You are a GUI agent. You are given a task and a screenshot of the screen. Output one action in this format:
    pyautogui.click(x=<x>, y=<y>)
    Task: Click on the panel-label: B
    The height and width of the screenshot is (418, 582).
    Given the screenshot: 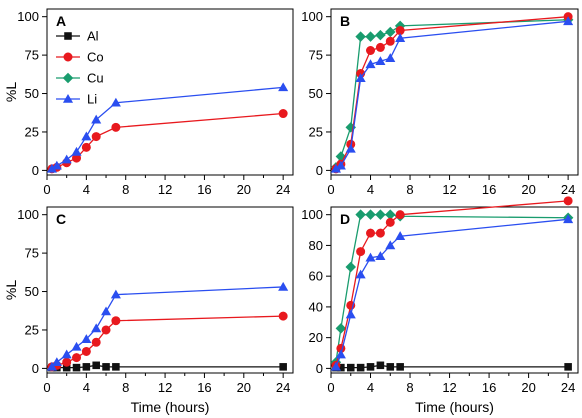 What is the action you would take?
    pyautogui.click(x=345, y=21)
    